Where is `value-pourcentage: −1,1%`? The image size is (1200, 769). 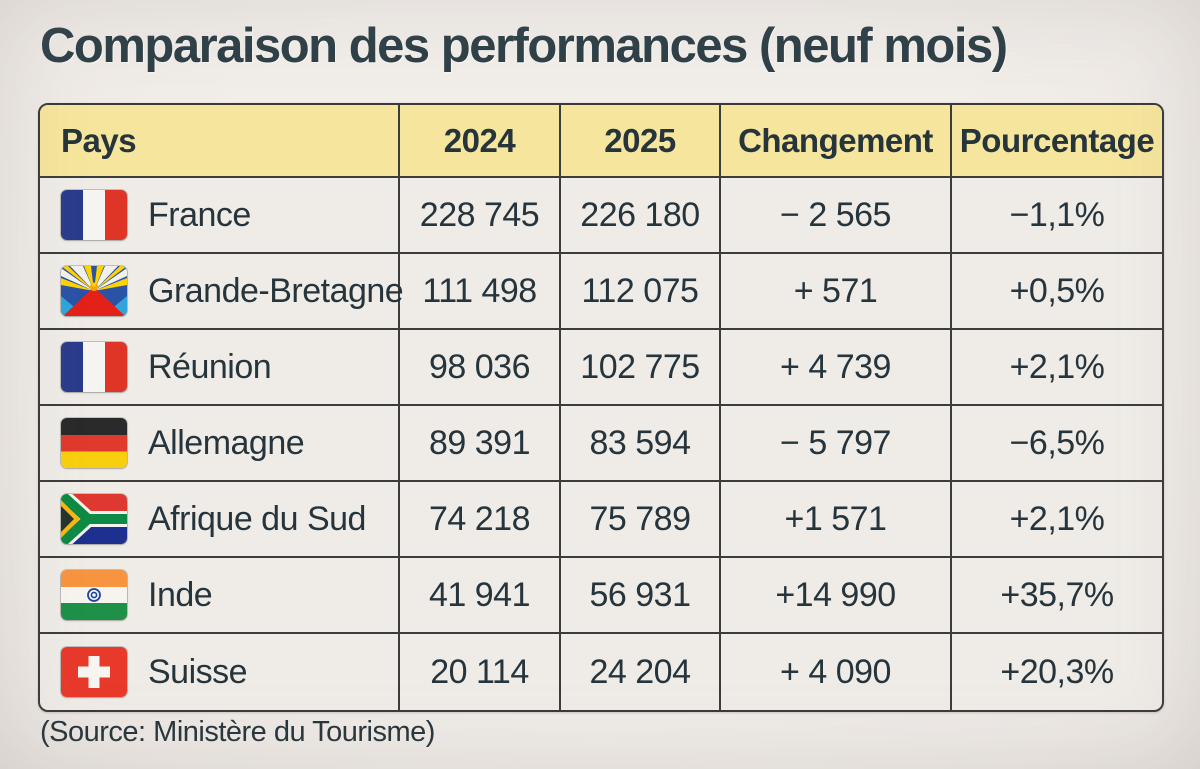
value-pourcentage: −1,1% is located at coordinates (1057, 214).